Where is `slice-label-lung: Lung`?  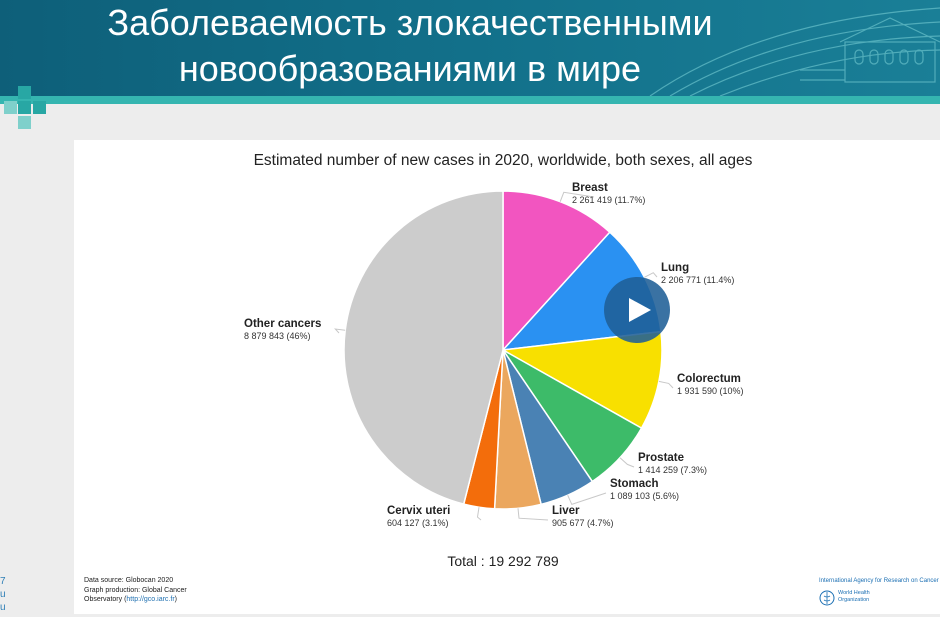
slice-label-lung: Lung is located at coordinates (675, 268).